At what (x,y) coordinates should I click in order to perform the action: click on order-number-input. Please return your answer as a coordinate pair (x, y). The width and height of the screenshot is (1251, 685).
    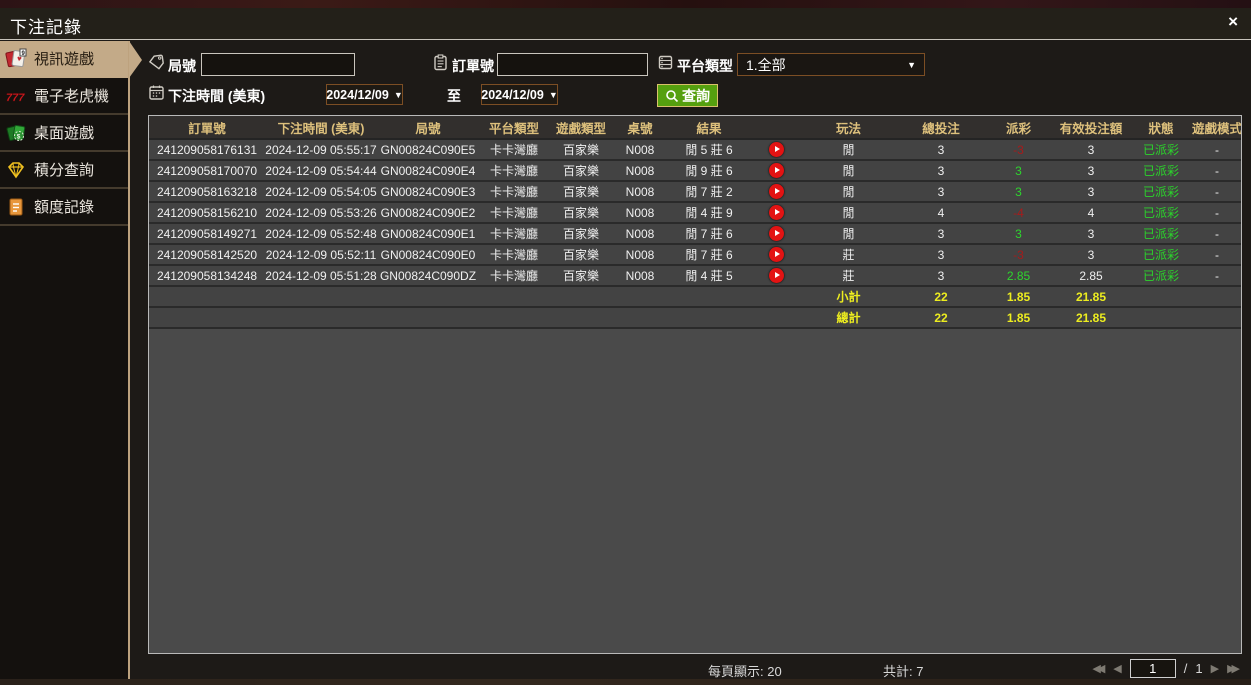
    Looking at the image, I should click on (572, 64).